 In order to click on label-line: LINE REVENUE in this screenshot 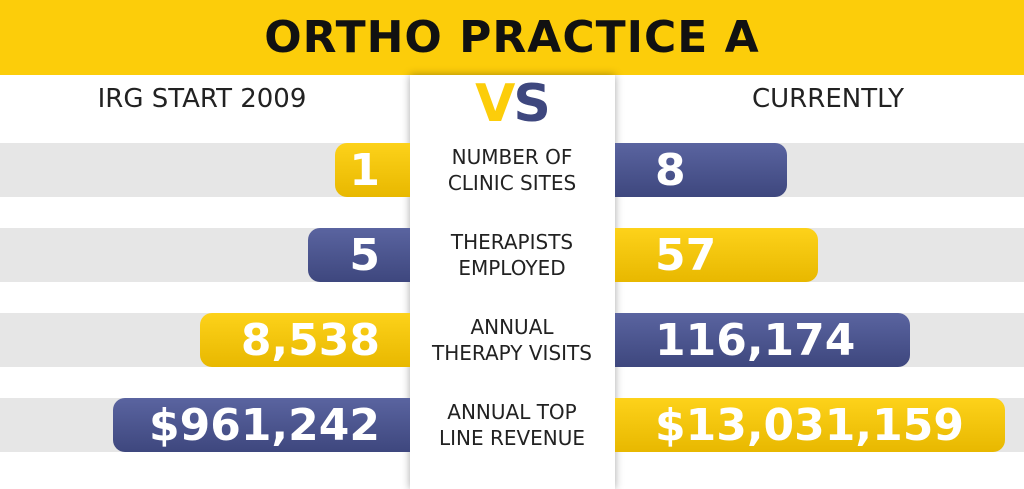, I will do `click(512, 438)`.